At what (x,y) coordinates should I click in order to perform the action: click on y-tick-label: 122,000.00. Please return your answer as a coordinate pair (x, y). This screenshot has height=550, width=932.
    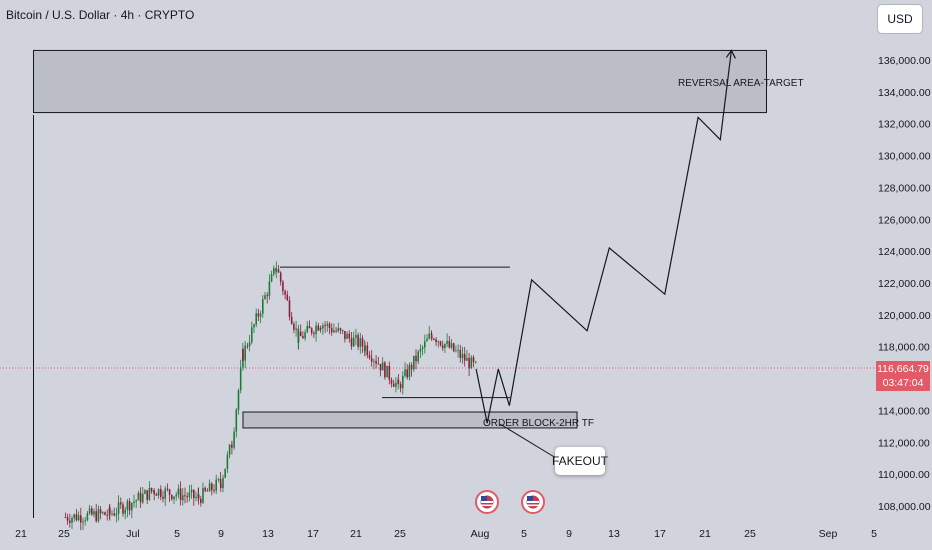
    Looking at the image, I should click on (904, 284).